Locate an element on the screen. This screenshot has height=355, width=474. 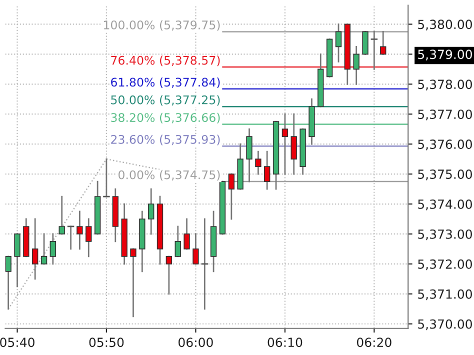
x-tick-label: 06:10 is located at coordinates (285, 343).